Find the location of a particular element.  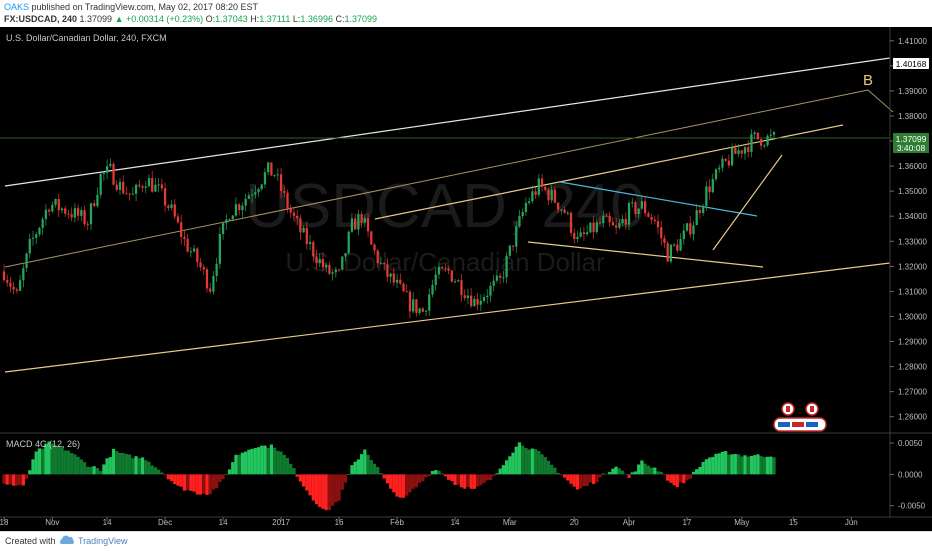

rally-trendline is located at coordinates (747, 202).